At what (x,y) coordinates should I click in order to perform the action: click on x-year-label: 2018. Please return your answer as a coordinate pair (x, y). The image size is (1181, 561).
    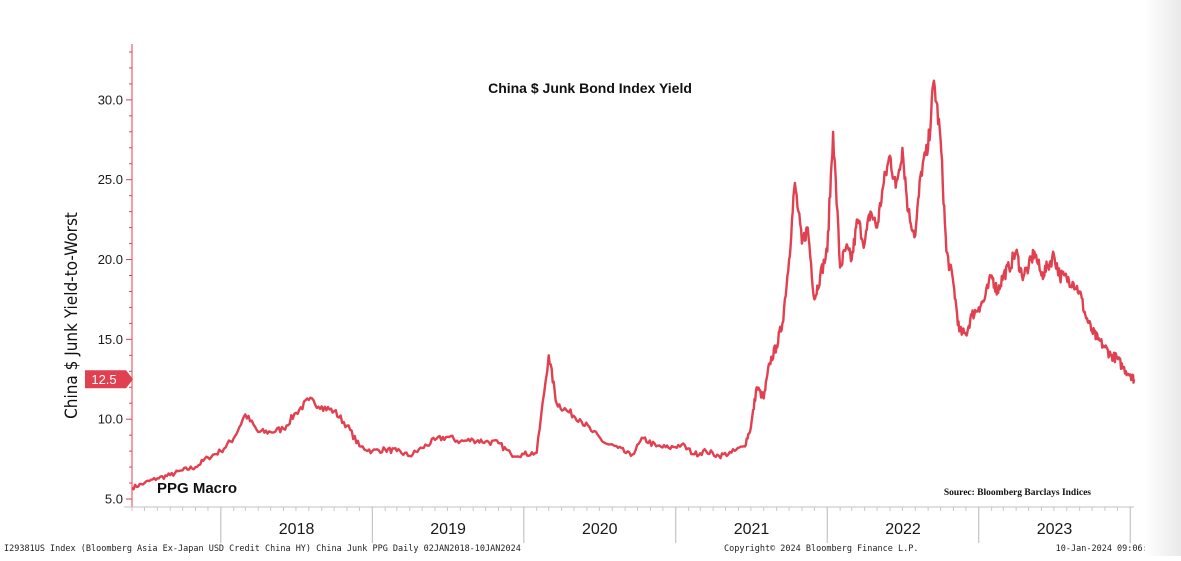
    Looking at the image, I should click on (297, 529).